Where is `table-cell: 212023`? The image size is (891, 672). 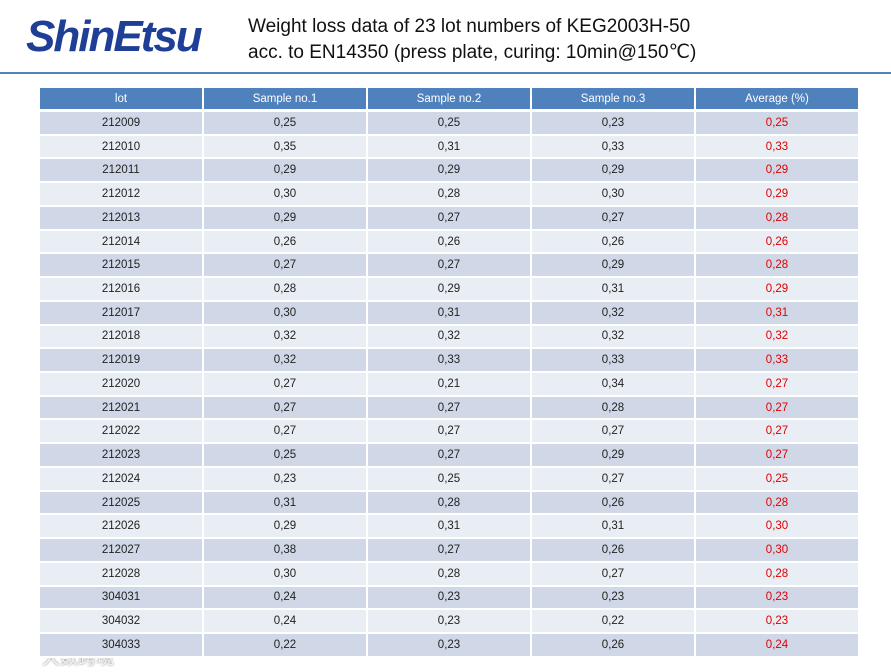 table-cell: 212023 is located at coordinates (122, 456).